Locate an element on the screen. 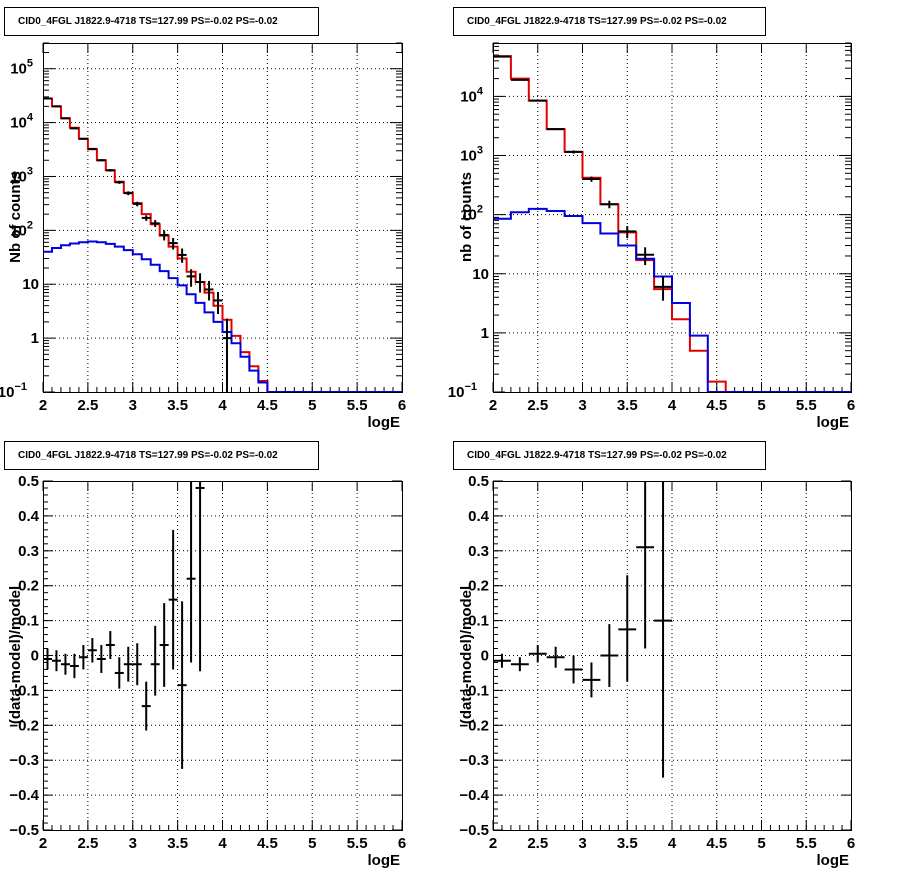 The width and height of the screenshot is (898, 875). y-tick-label: −0.3 is located at coordinates (24, 760).